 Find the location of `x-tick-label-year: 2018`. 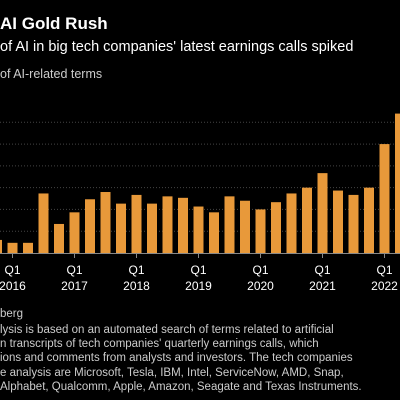

x-tick-label-year: 2018 is located at coordinates (136, 286).